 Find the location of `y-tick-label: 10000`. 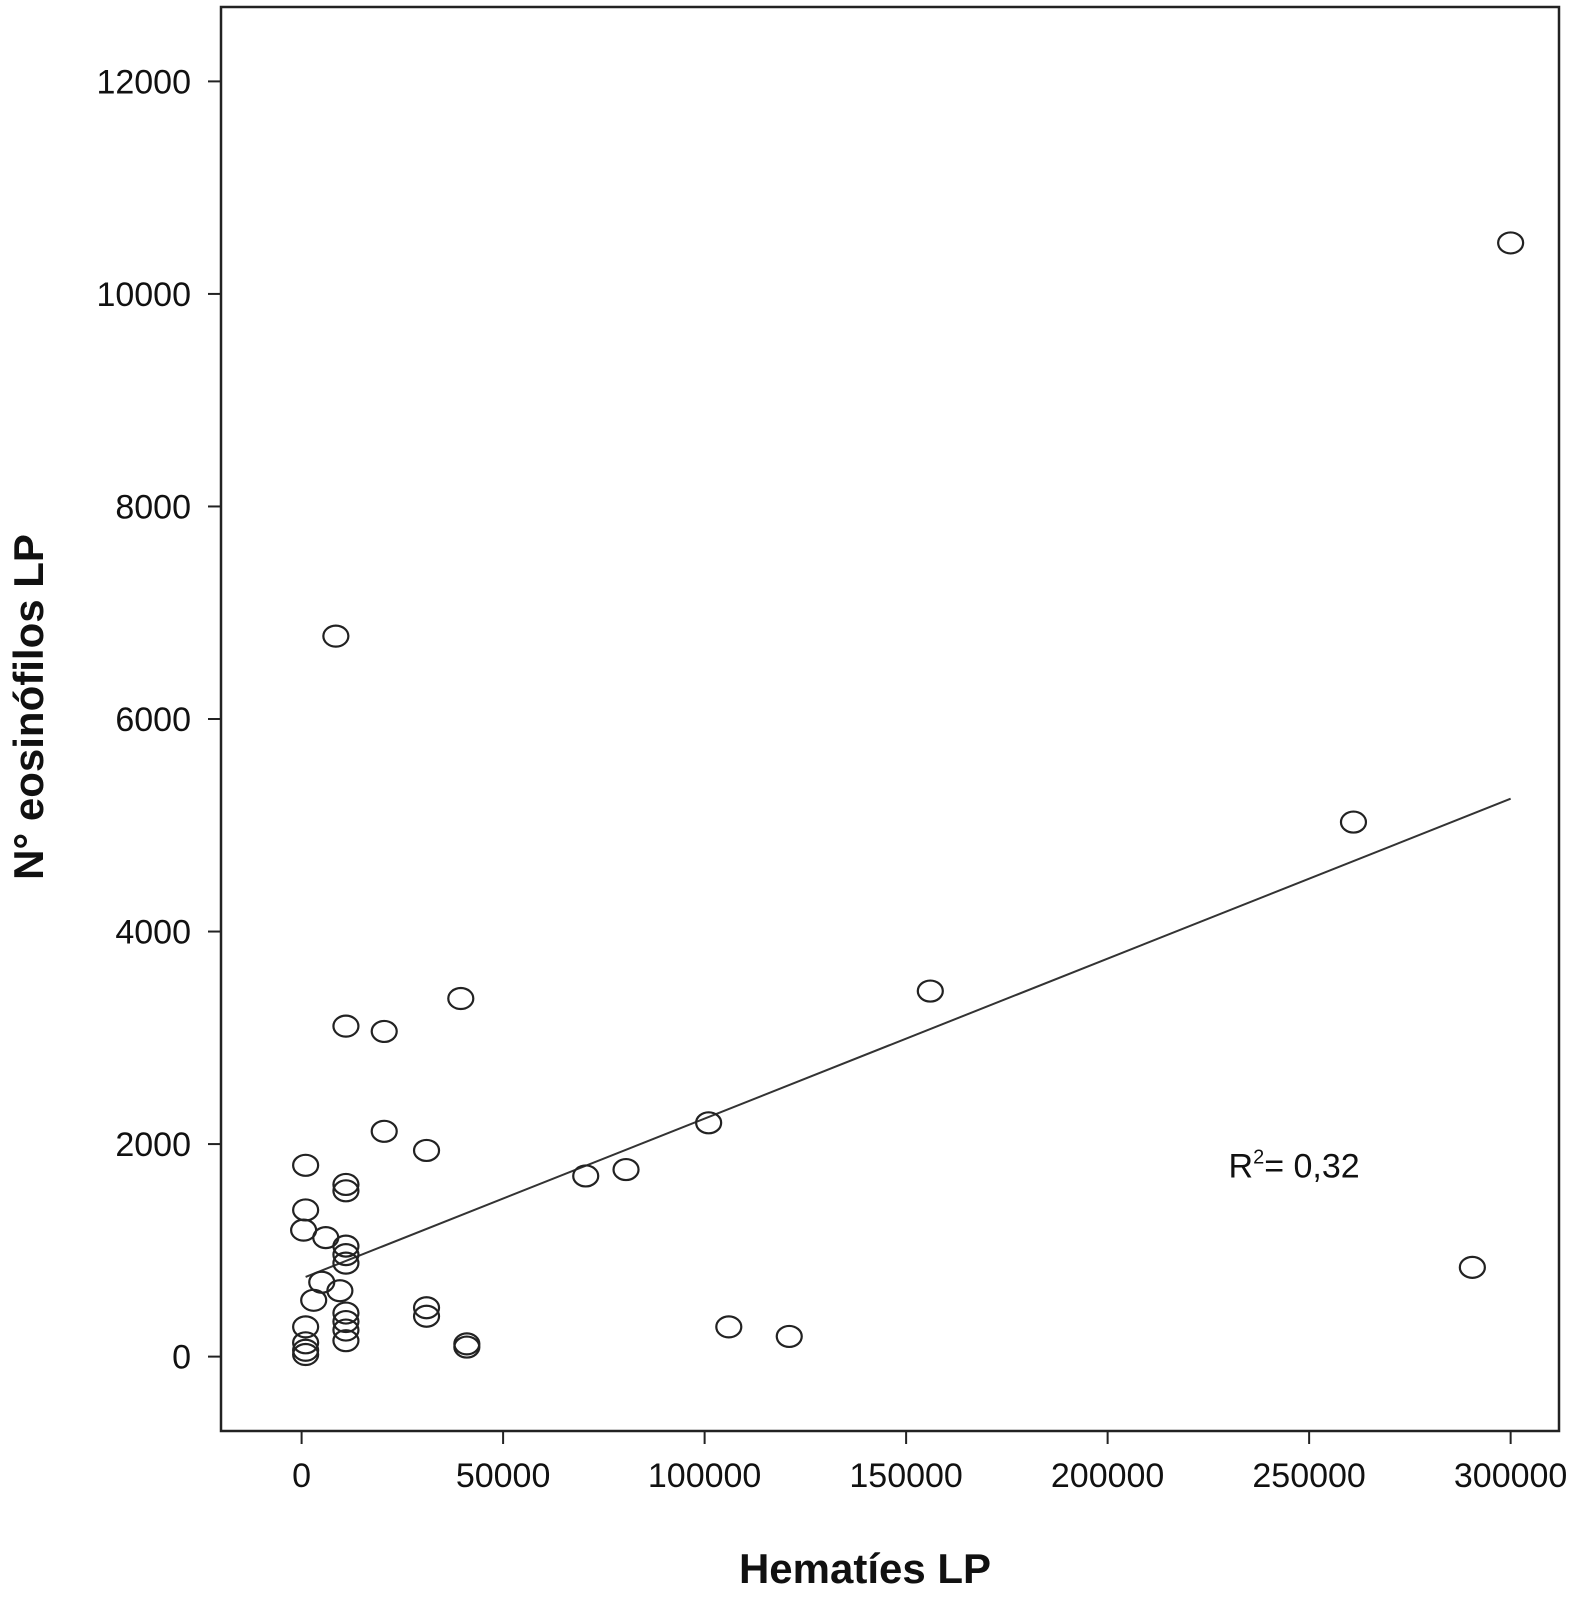

y-tick-label: 10000 is located at coordinates (143, 295).